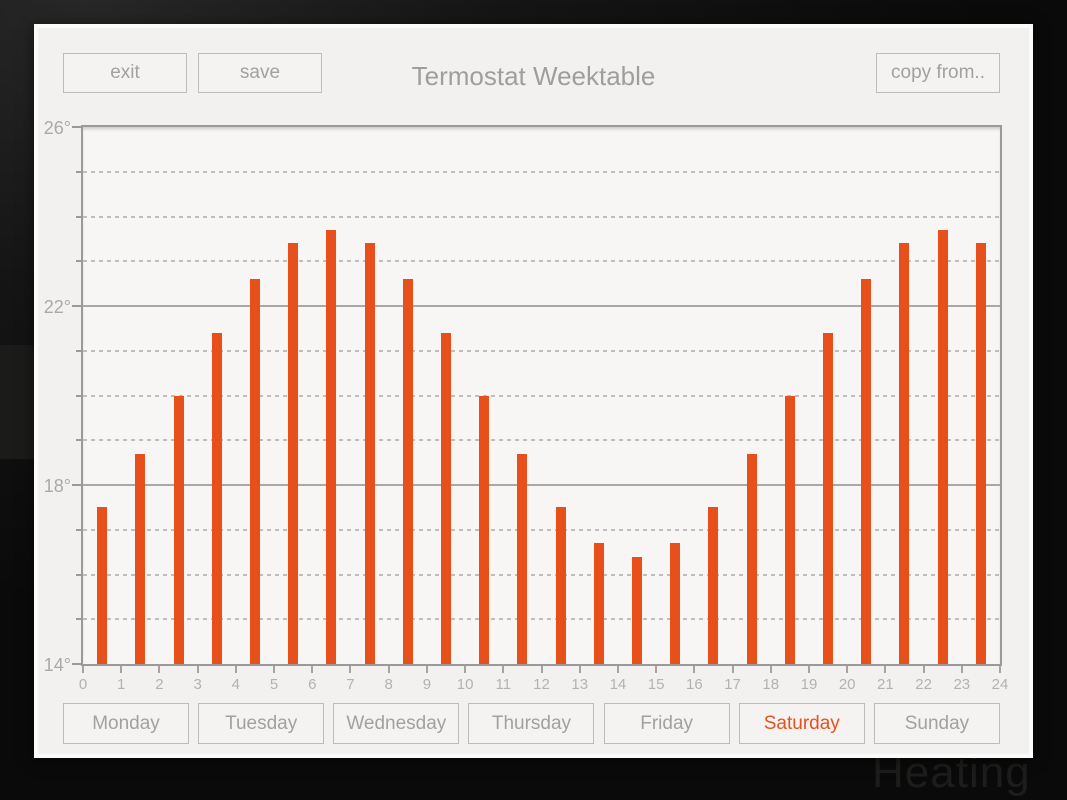 The width and height of the screenshot is (1067, 800). I want to click on x-axis-label: 11, so click(503, 684).